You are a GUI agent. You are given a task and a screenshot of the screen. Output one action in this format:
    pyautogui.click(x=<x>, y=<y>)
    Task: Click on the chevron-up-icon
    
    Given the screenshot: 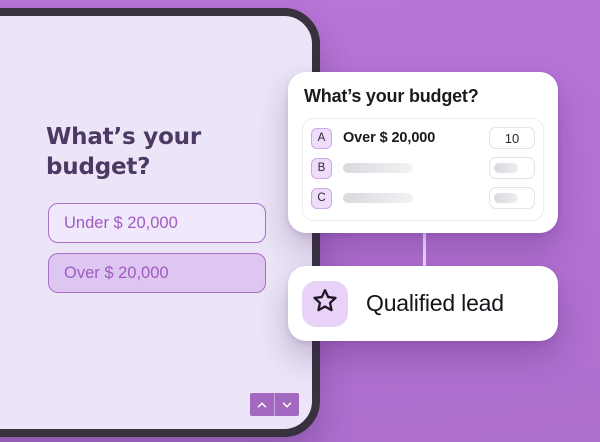 What is the action you would take?
    pyautogui.click(x=262, y=405)
    